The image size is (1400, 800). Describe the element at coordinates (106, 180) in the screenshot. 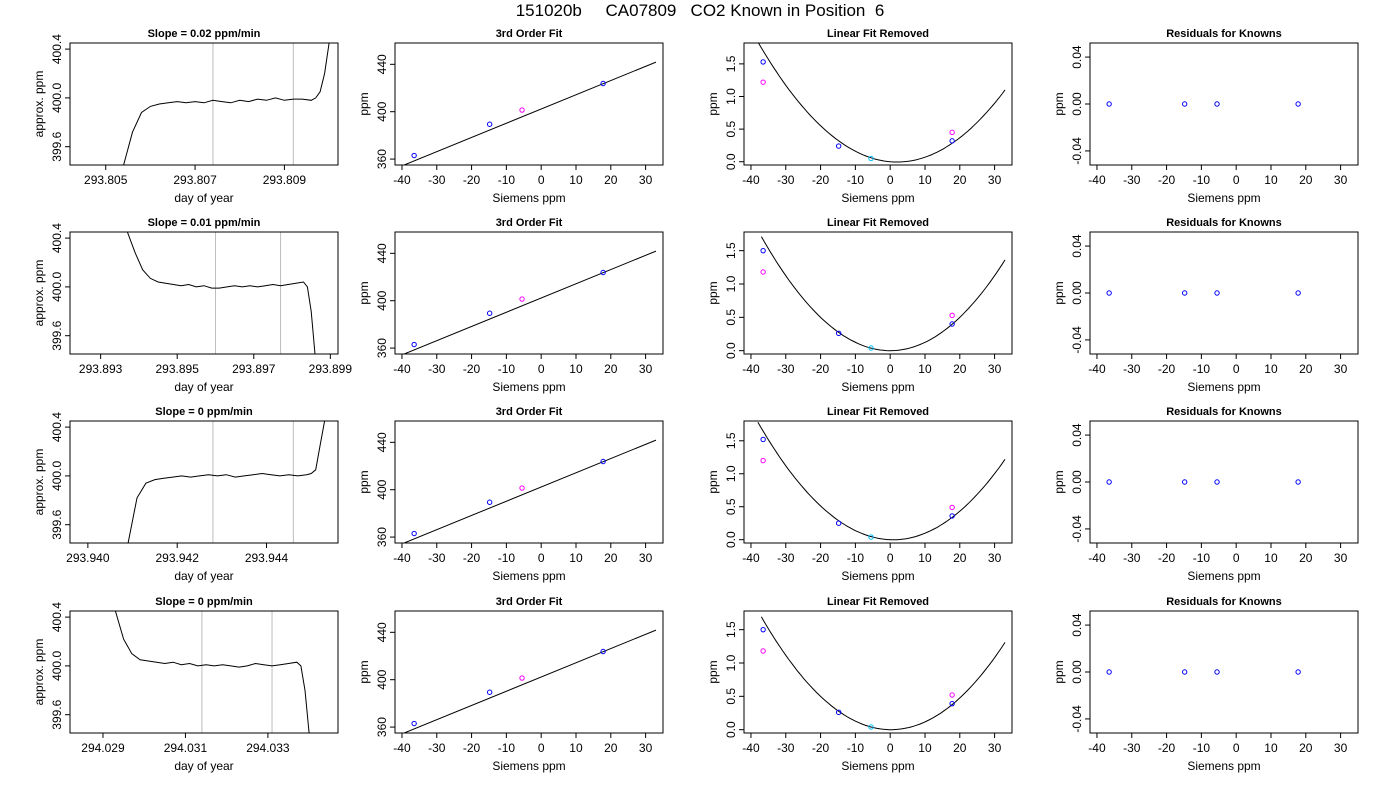

I see `x-tick-label: 293.805` at that location.